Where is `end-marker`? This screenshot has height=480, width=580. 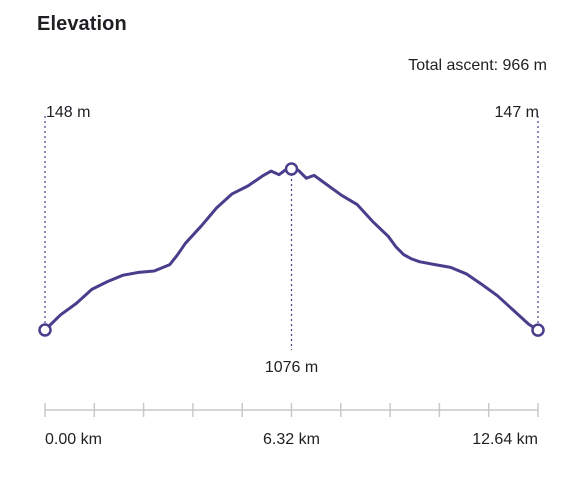
end-marker is located at coordinates (538, 330).